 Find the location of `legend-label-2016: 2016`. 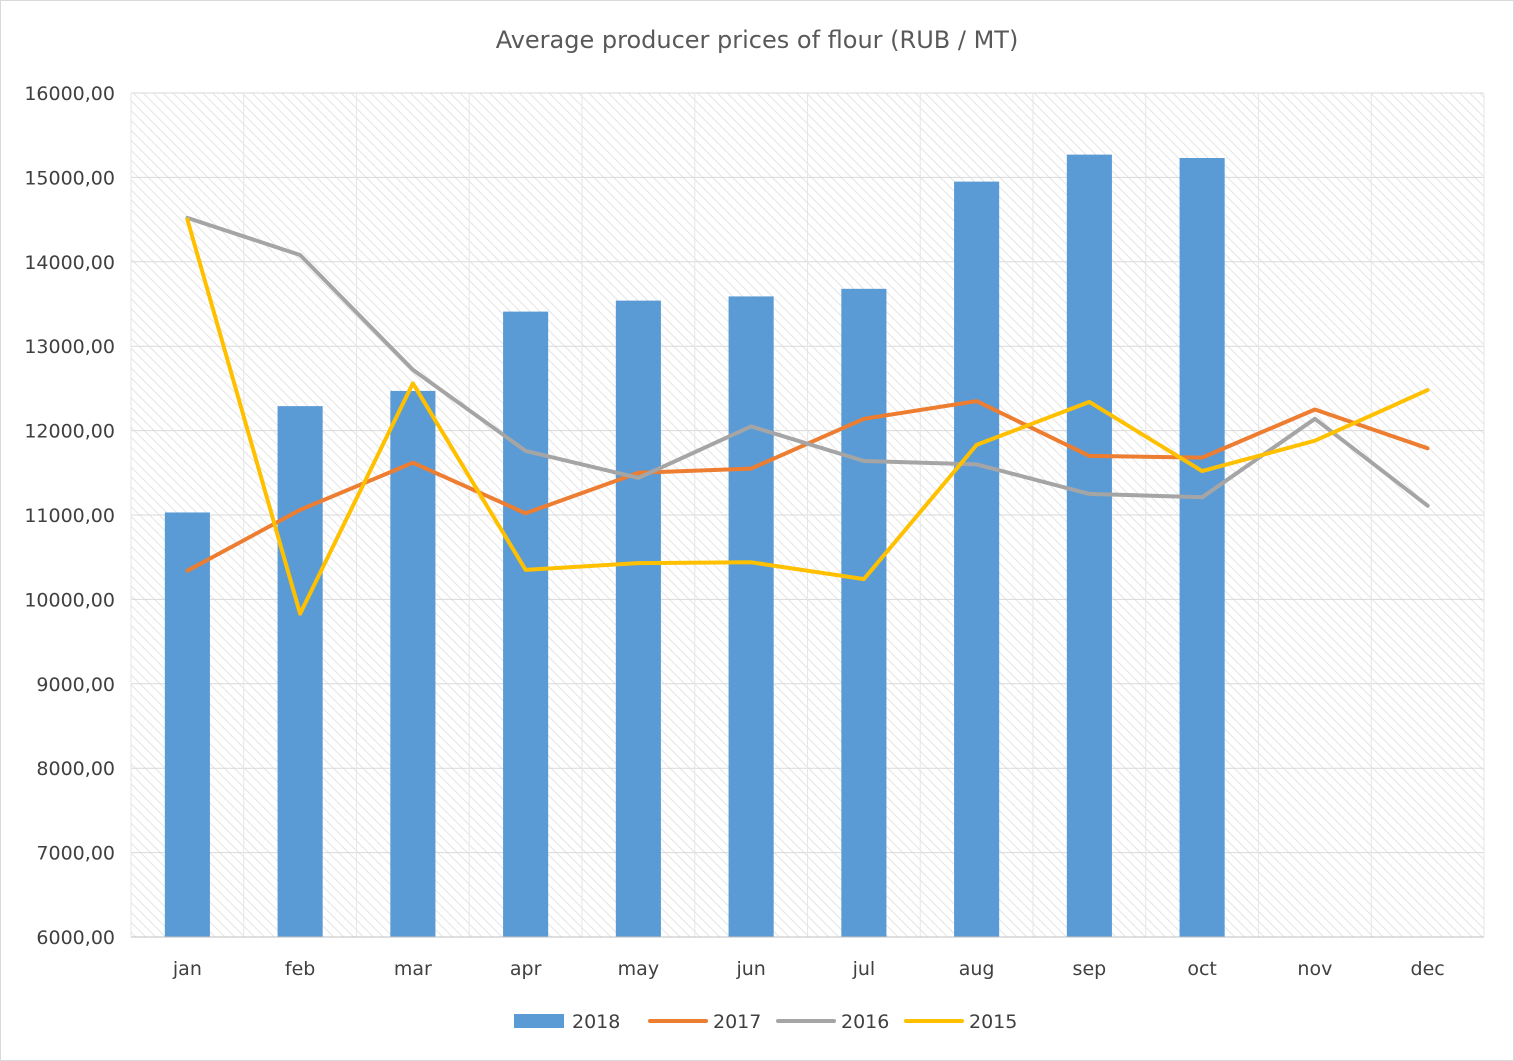

legend-label-2016: 2016 is located at coordinates (865, 1022).